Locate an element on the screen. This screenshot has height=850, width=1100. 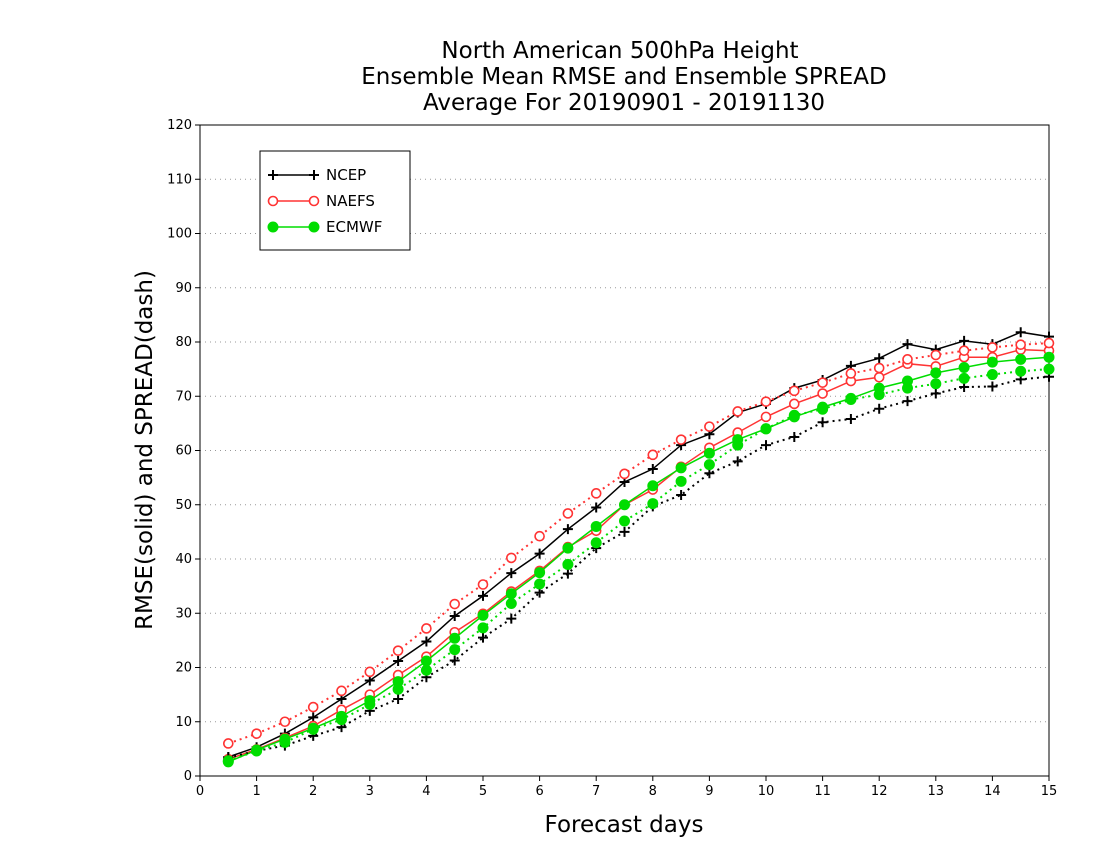
y-tick-label-1: 10 is located at coordinates (183, 722).